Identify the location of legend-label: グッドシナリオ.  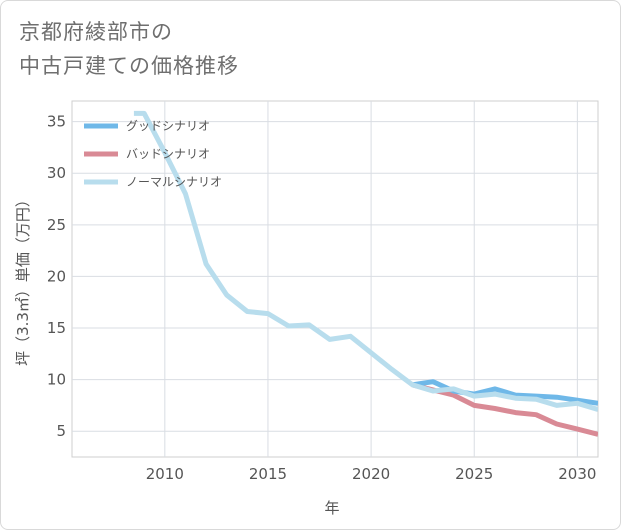
(168, 126).